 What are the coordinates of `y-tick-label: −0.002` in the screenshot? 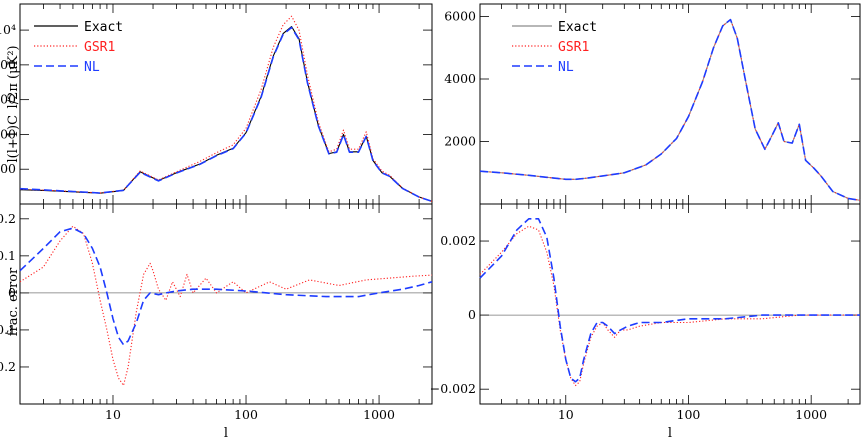 It's located at (453, 388).